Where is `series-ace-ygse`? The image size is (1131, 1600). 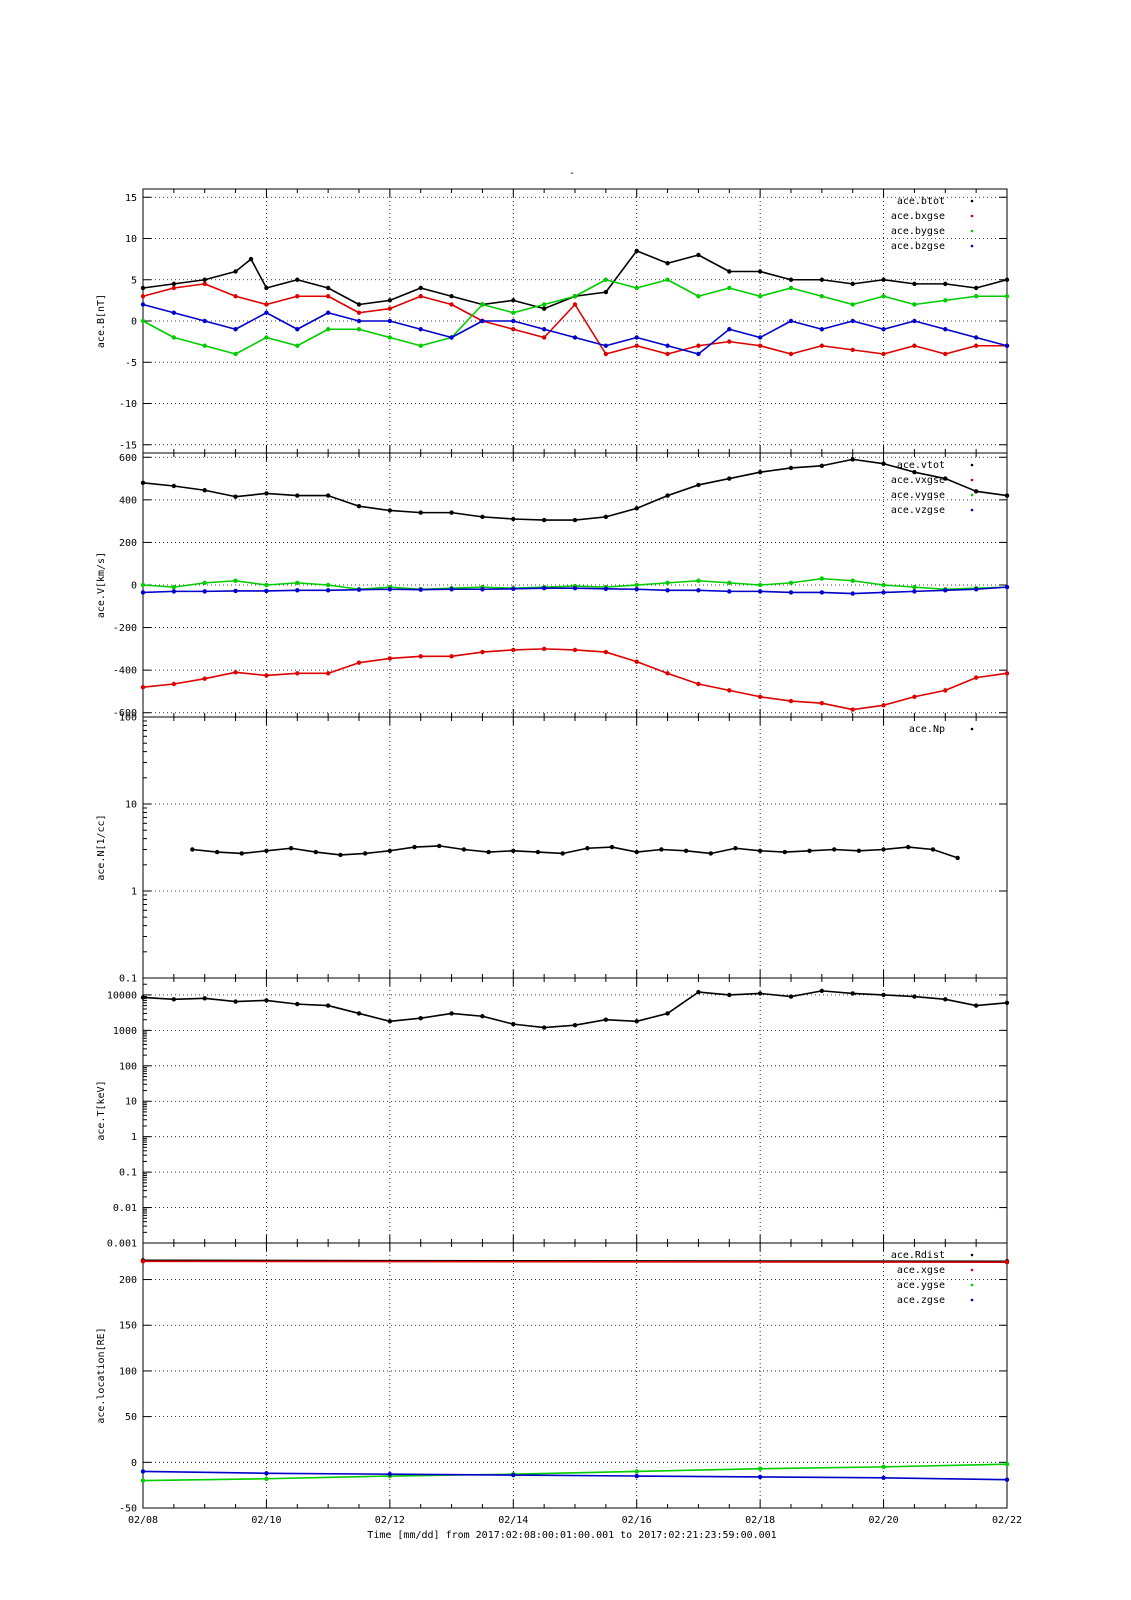 series-ace-ygse is located at coordinates (575, 1472).